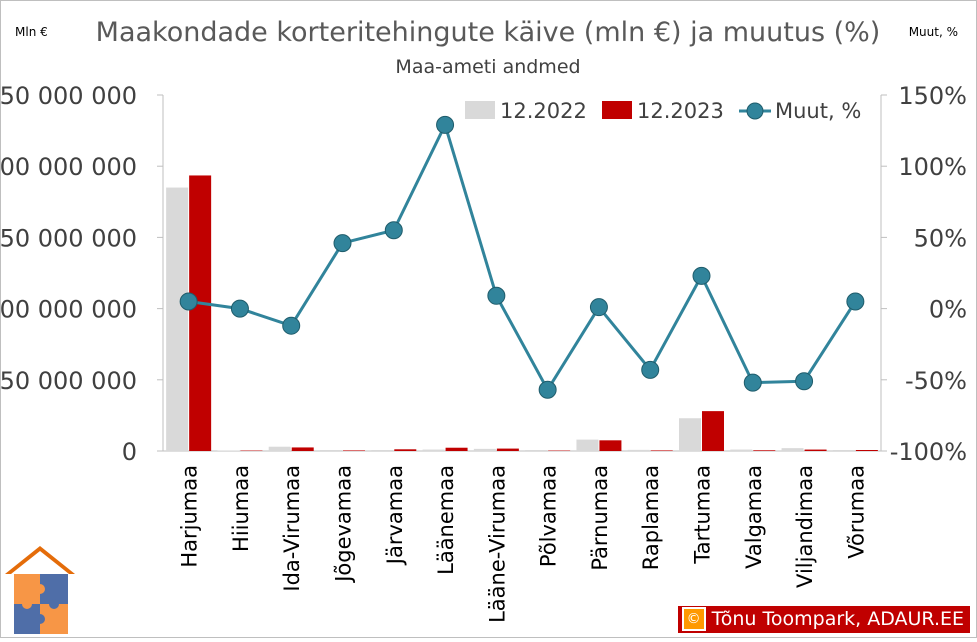 This screenshot has height=642, width=977. I want to click on puzzle-house-logo, so click(40, 590).